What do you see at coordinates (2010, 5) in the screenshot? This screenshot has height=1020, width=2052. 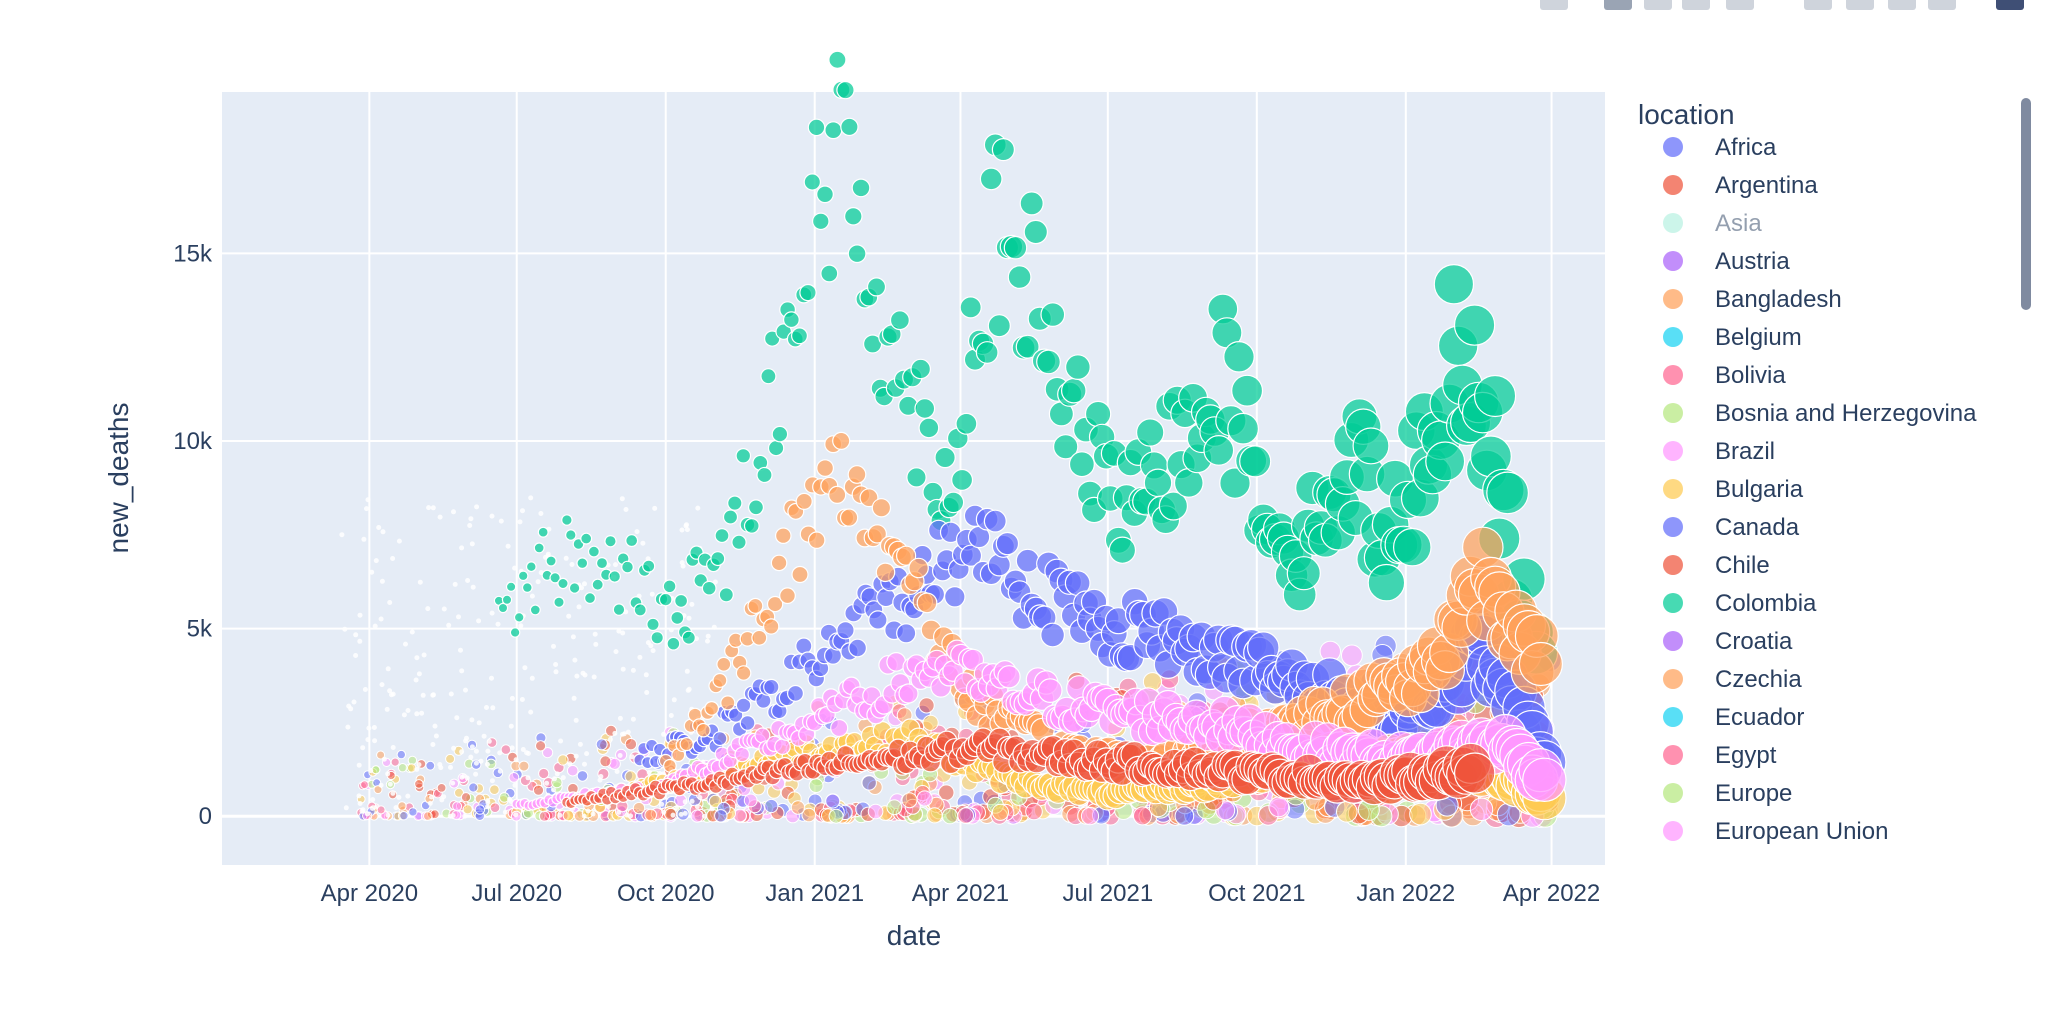 I see `plotly-logo-icon` at bounding box center [2010, 5].